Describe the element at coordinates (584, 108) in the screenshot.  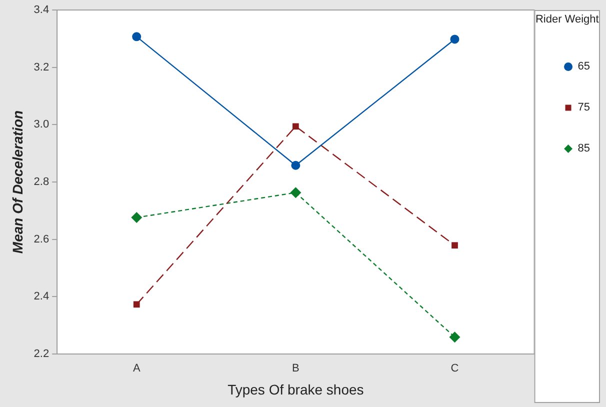
I see `legend-label: 75` at that location.